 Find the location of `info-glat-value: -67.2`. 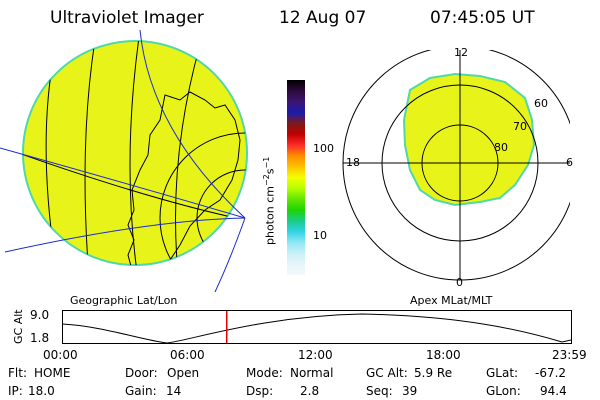

info-glat-value: -67.2 is located at coordinates (550, 373).